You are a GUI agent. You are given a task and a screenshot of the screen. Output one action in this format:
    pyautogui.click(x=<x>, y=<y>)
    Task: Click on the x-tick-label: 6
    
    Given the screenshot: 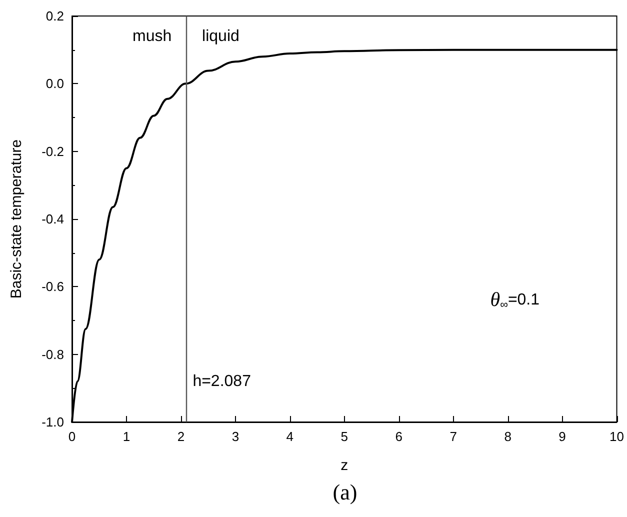 What is the action you would take?
    pyautogui.click(x=398, y=436)
    